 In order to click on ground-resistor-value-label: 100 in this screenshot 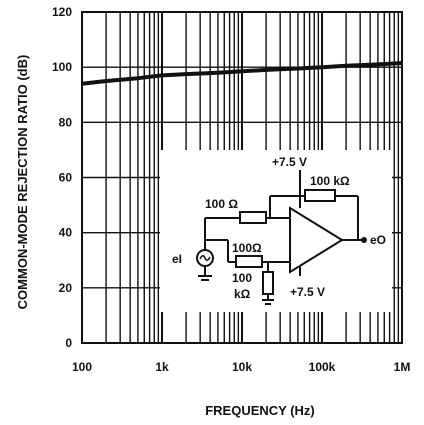, I will do `click(242, 278)`.